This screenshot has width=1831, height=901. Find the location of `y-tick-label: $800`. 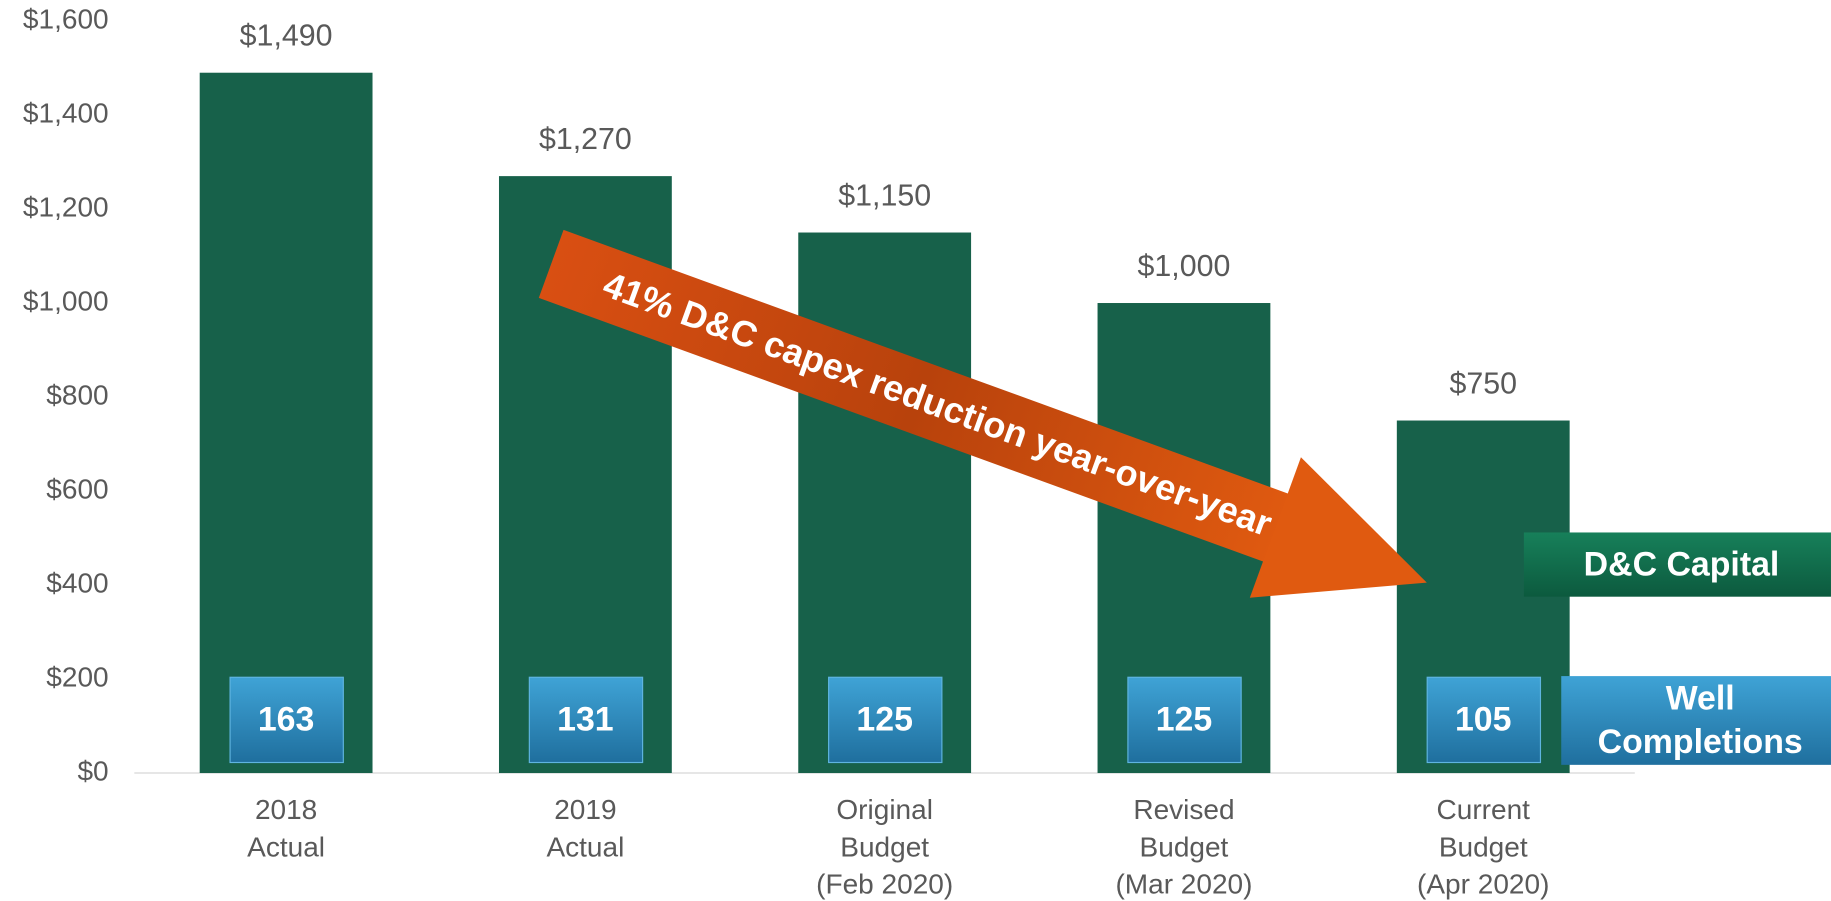

y-tick-label: $800 is located at coordinates (77, 394).